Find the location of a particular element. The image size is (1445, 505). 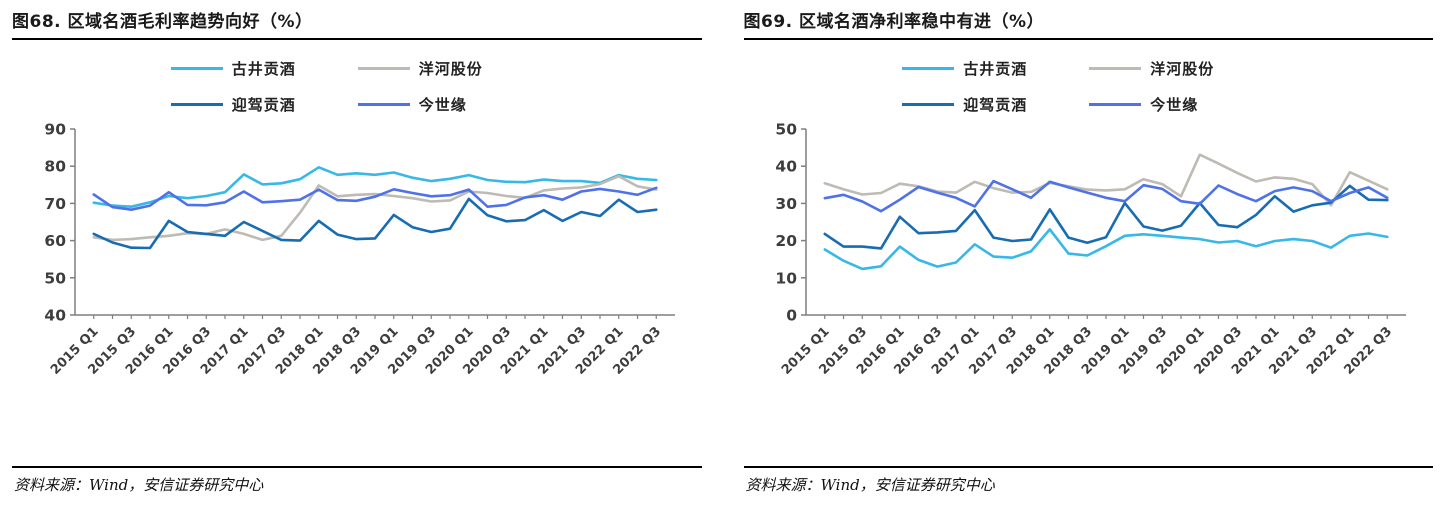

svg-text: 20 is located at coordinates (787, 241).